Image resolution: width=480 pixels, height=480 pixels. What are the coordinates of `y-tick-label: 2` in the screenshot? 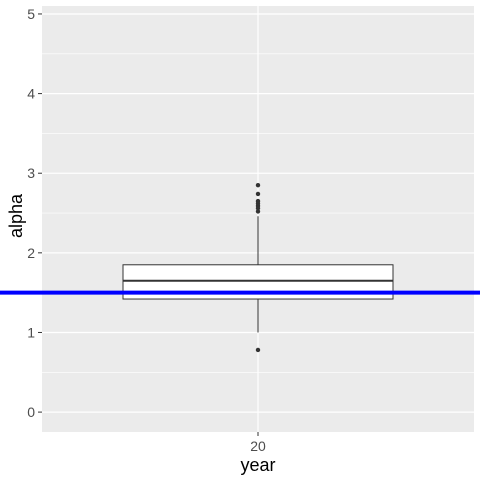 It's located at (31, 253).